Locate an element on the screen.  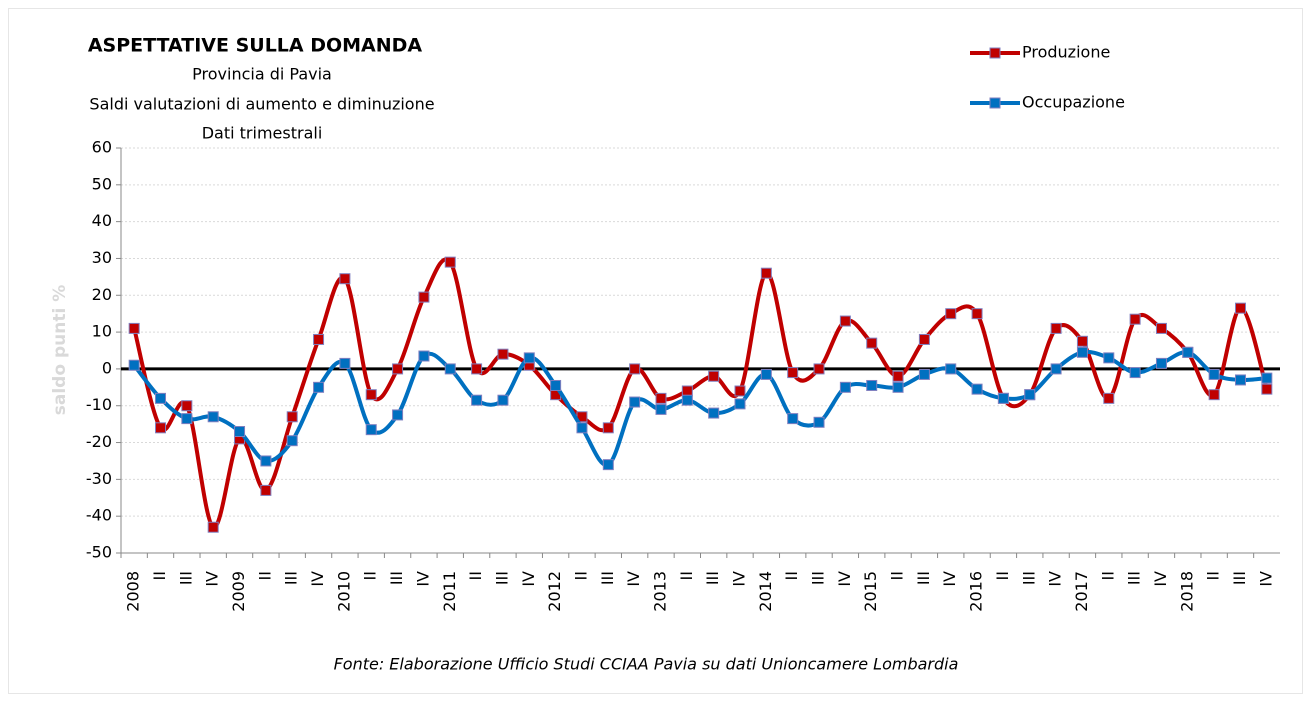
chart-subtitle: Provincia di Pavia is located at coordinates (262, 74).